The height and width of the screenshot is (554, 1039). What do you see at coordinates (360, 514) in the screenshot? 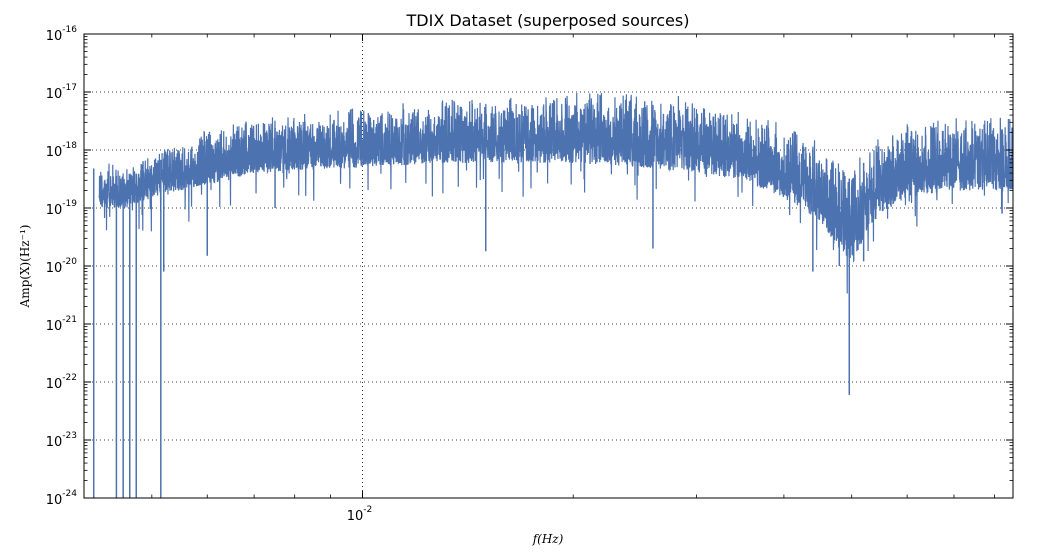
I see `x-tick-label: 10-2` at bounding box center [360, 514].